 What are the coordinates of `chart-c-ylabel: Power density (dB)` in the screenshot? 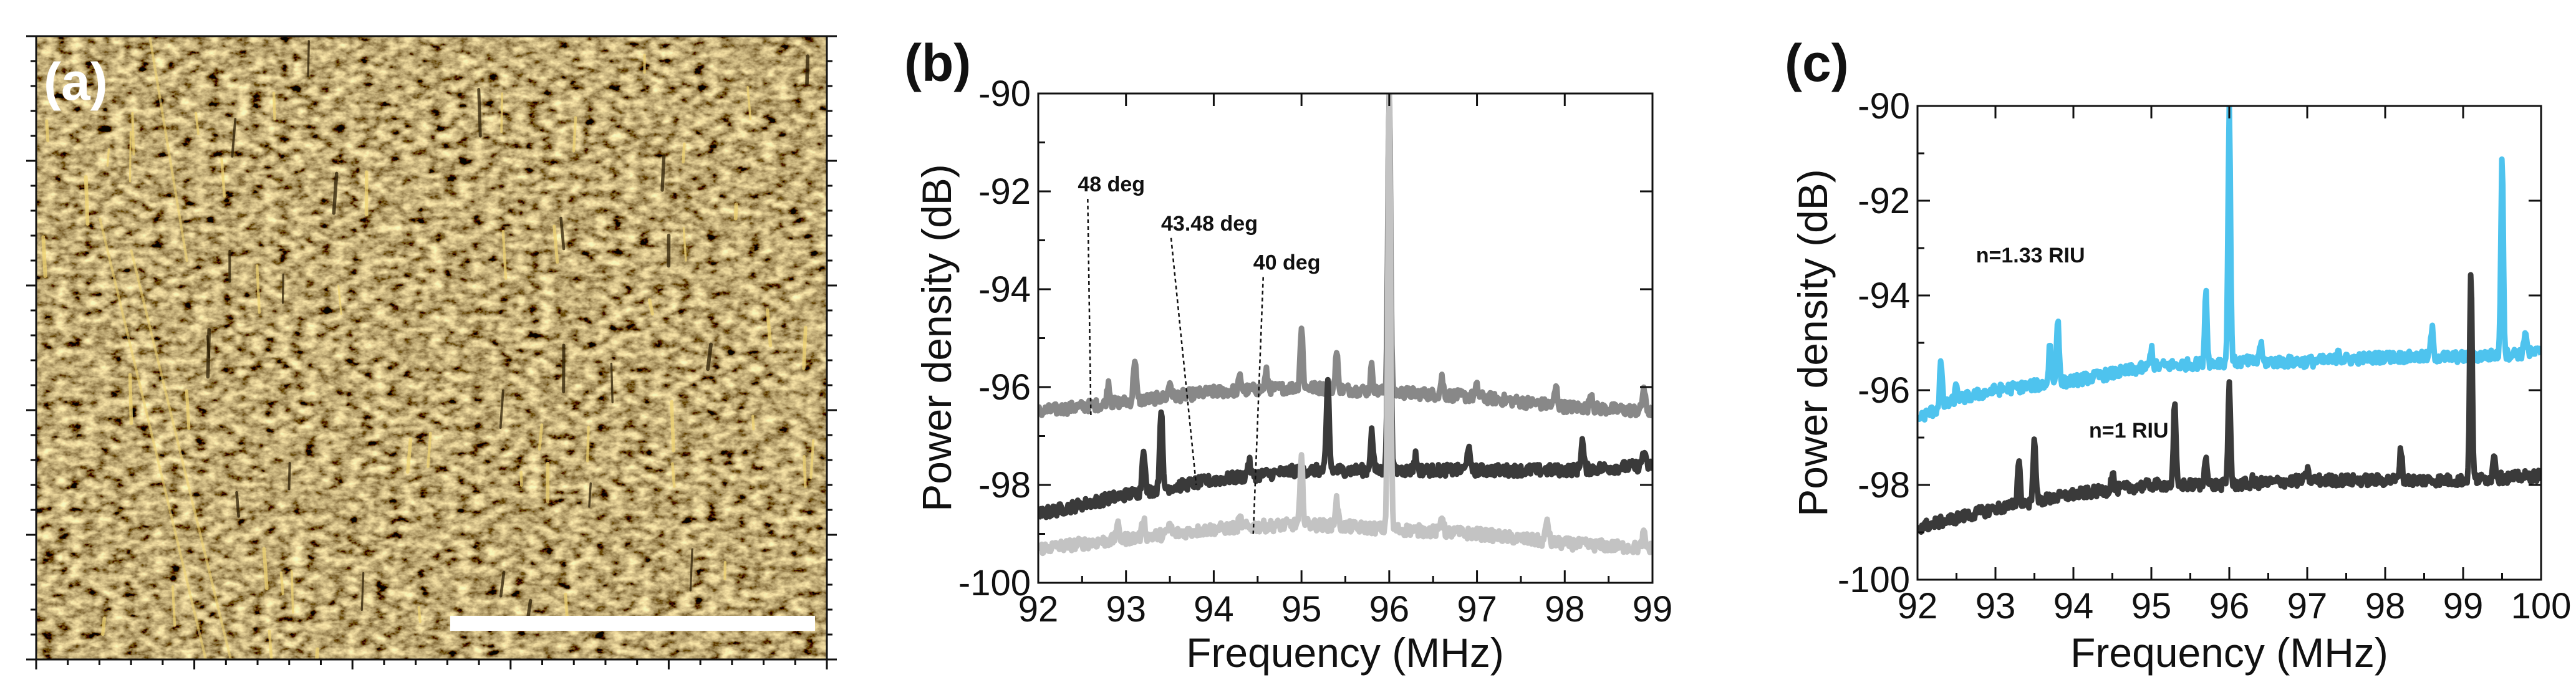 It's located at (1813, 343).